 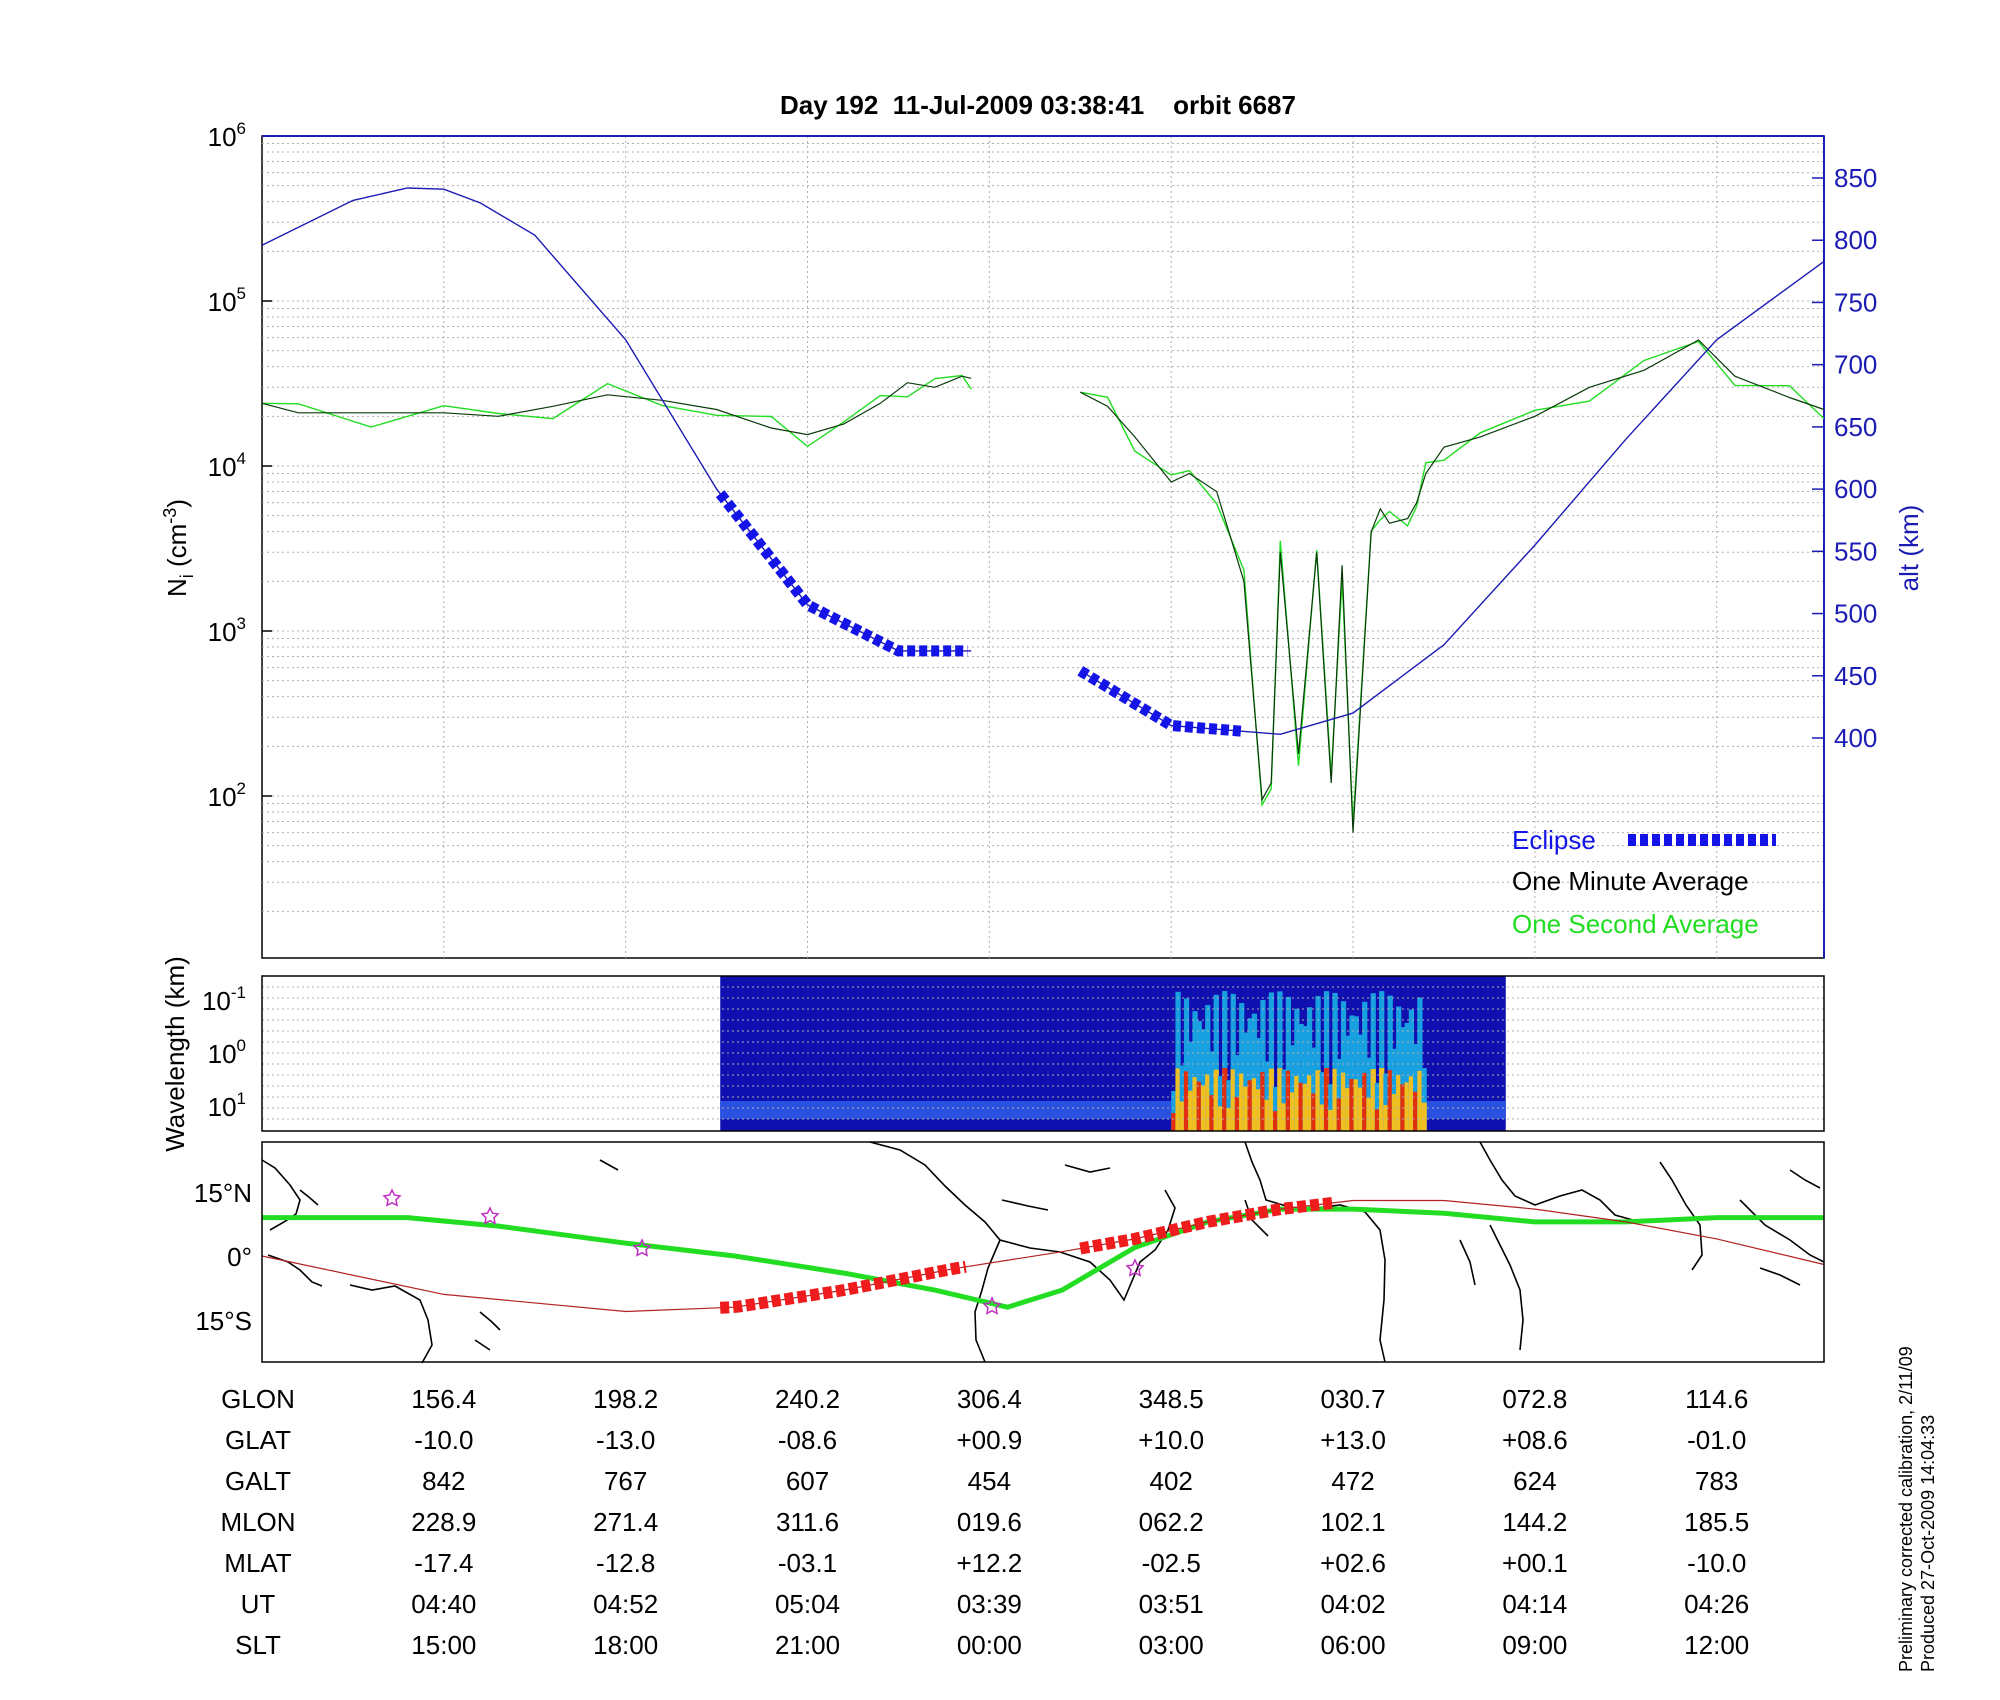 I want to click on table-cell: 306.4, so click(x=989, y=1399).